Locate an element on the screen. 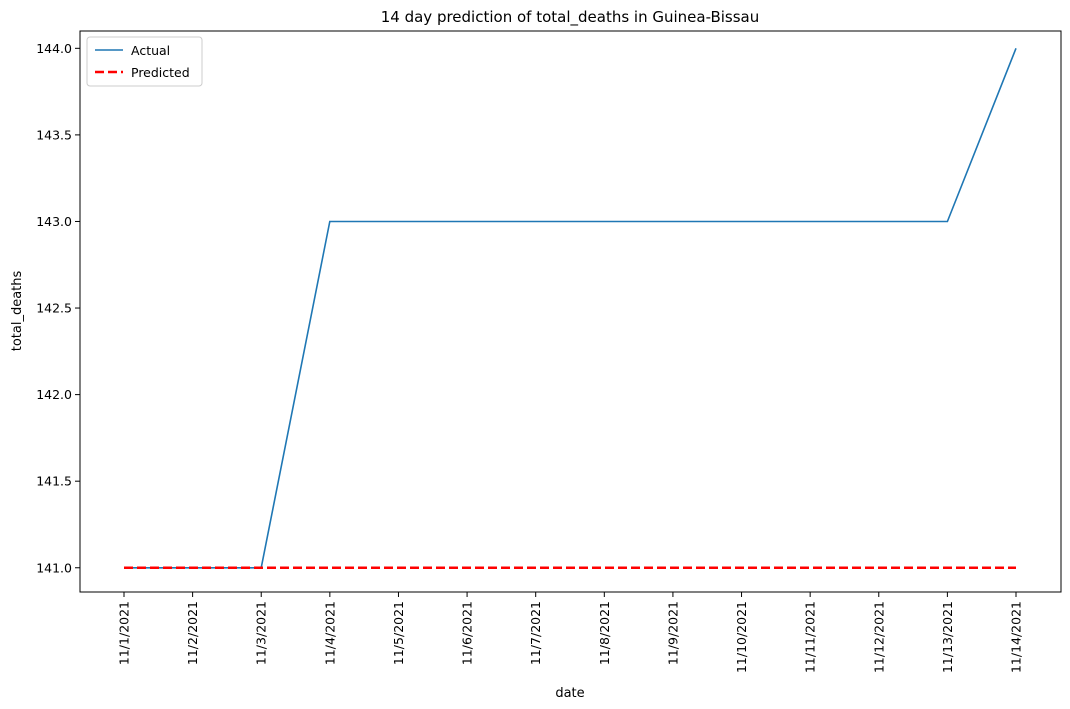 This screenshot has width=1070, height=709. legend-label-actual: Actual is located at coordinates (150, 50).